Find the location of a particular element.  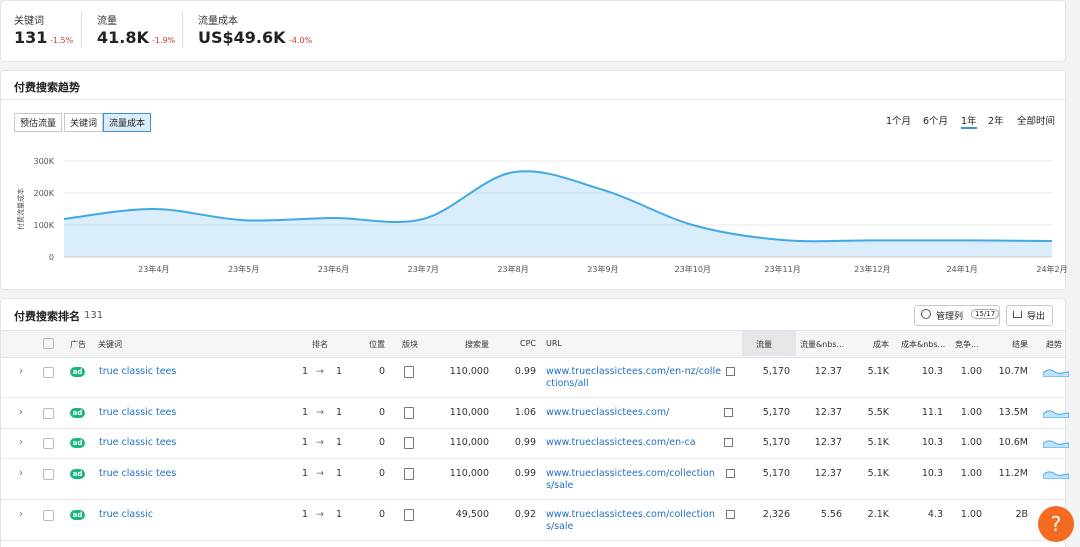

x-tick-label: 23年9月 is located at coordinates (602, 269).